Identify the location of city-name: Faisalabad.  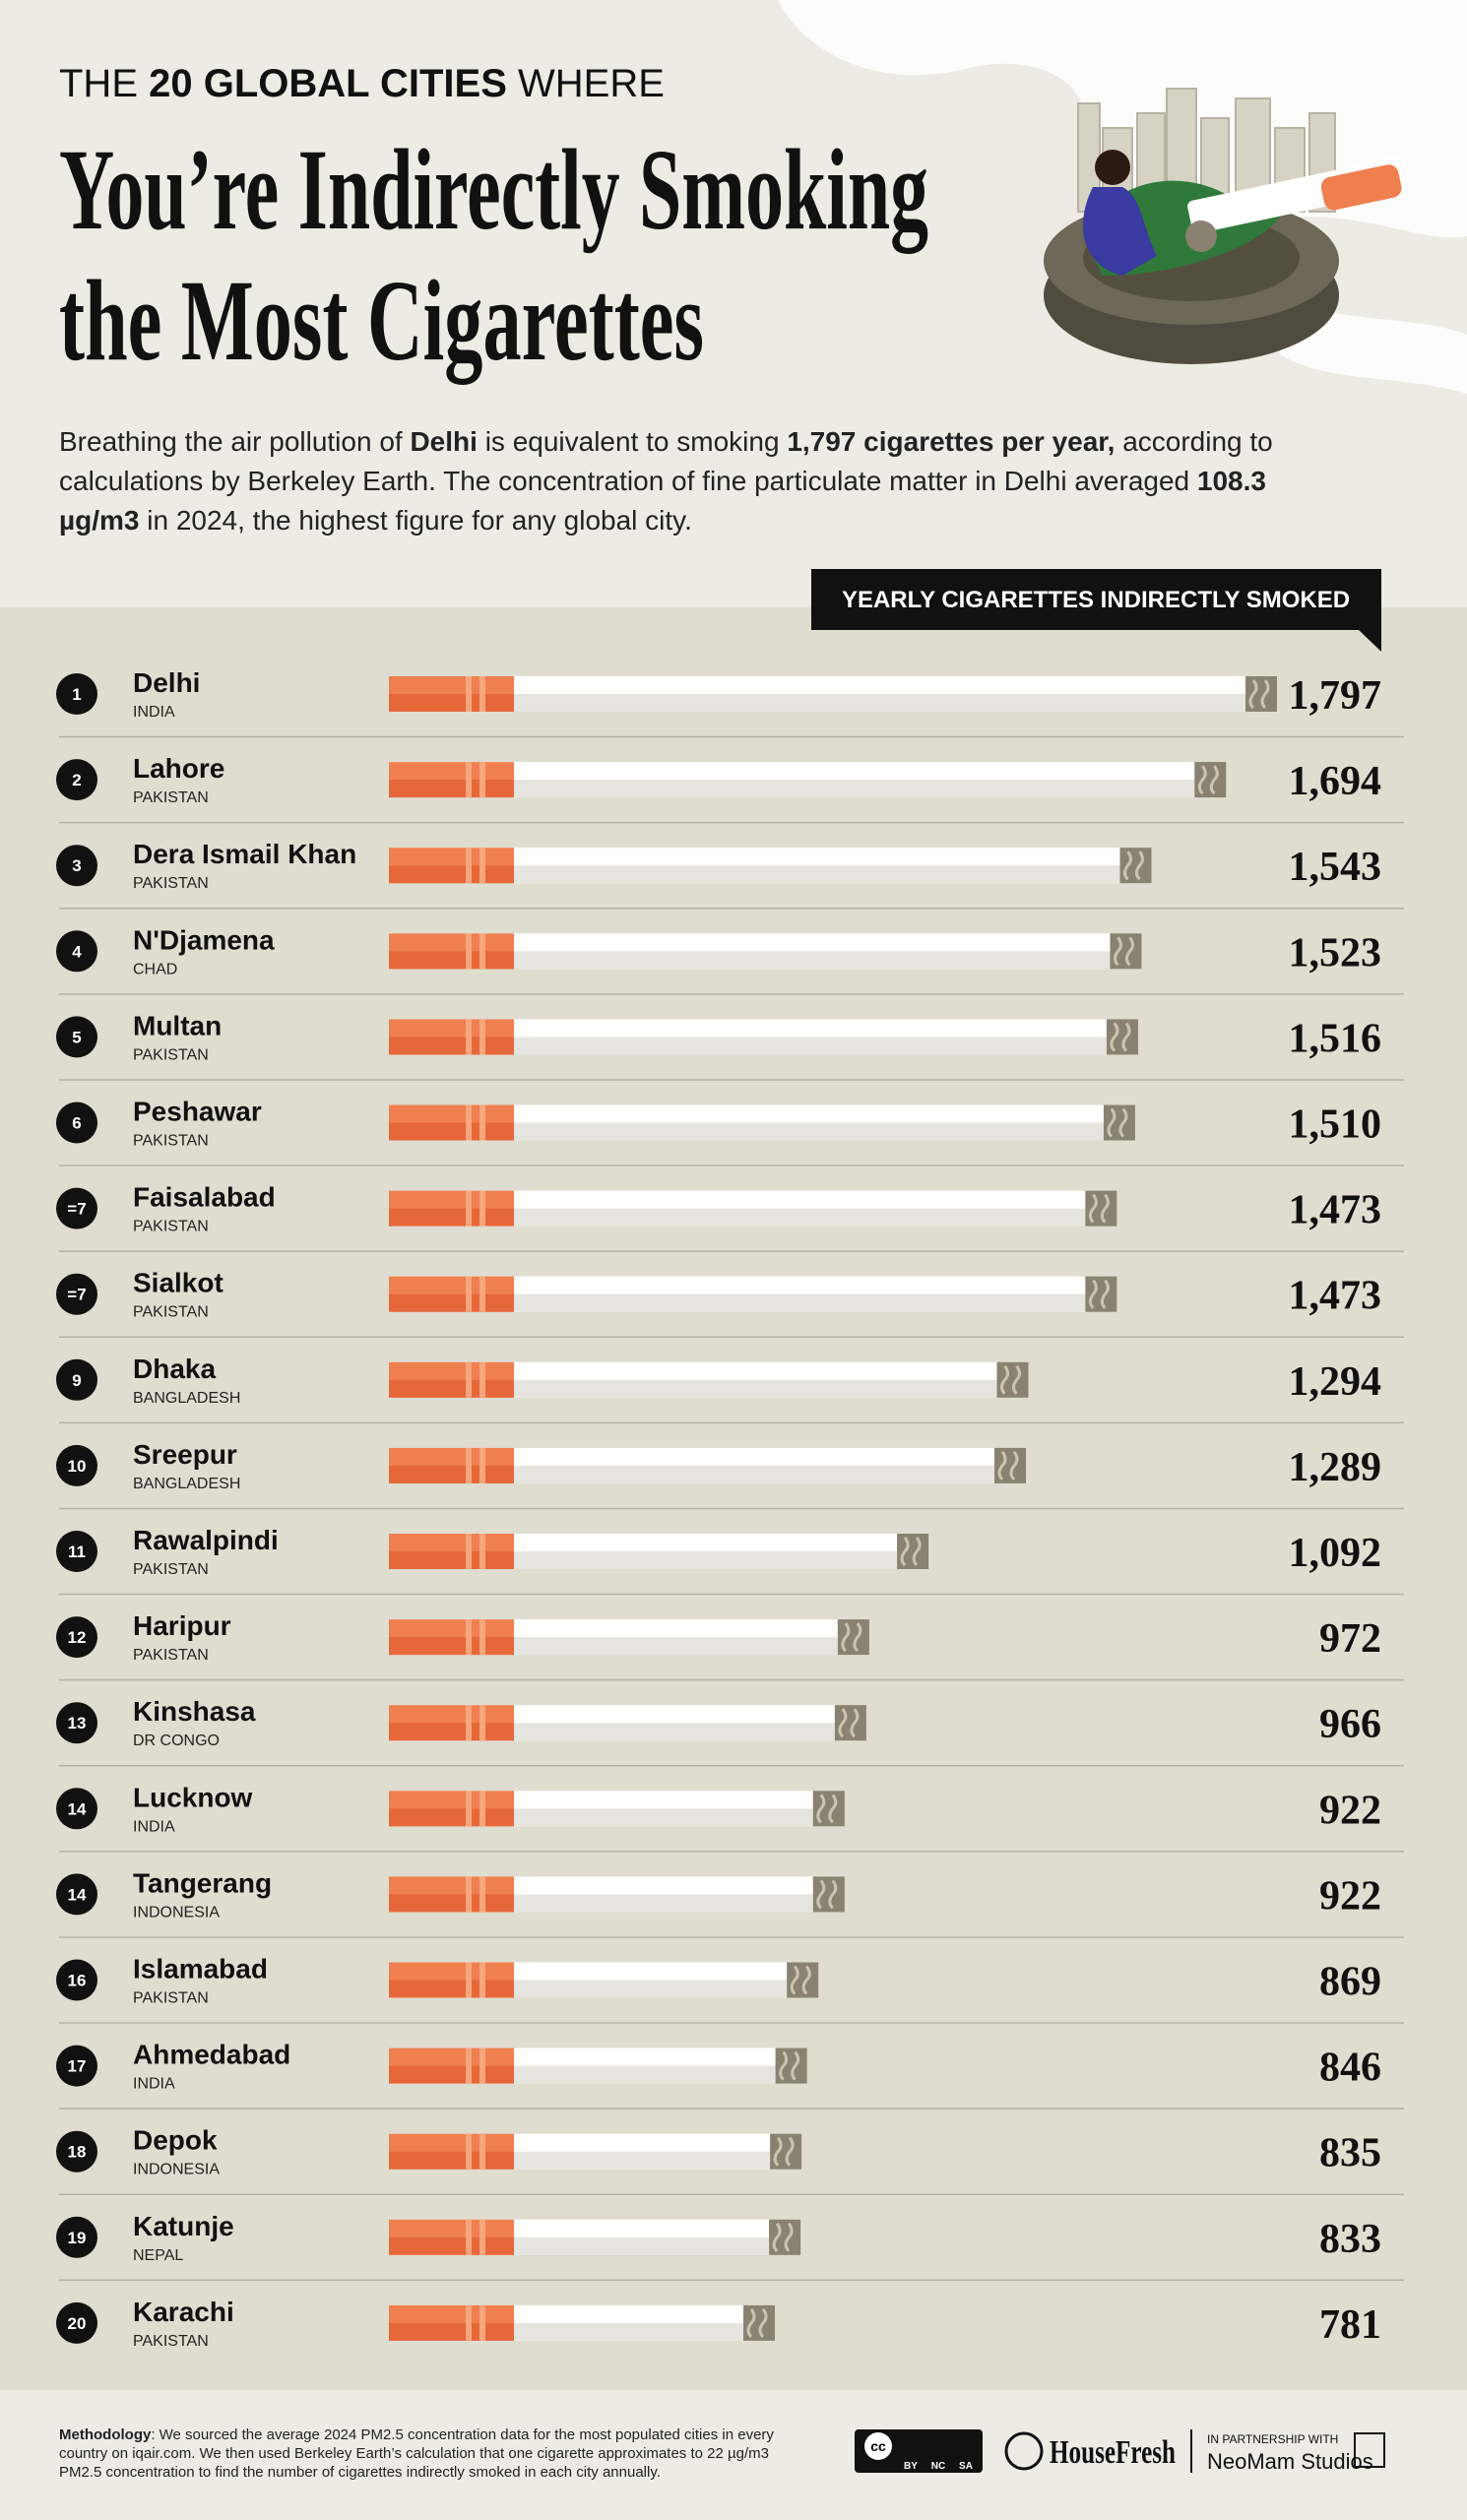
(204, 1197).